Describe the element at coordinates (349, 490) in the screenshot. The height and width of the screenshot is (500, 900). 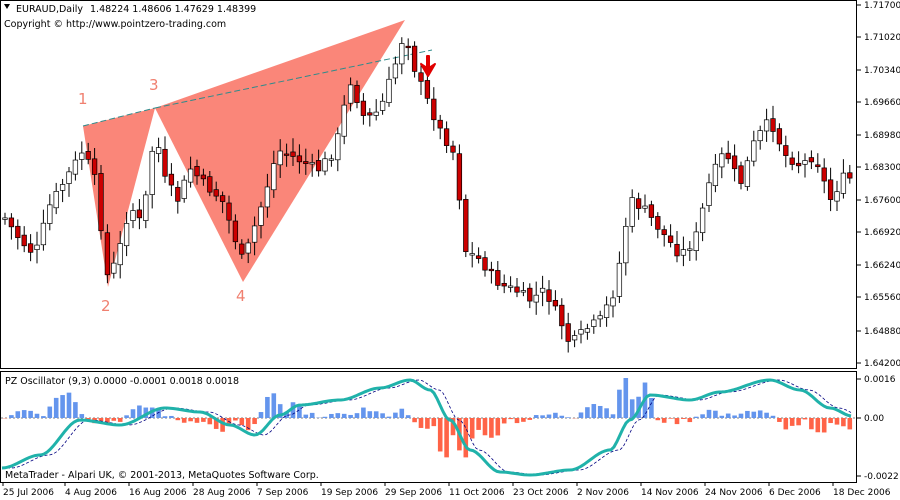
I see `time-tick: 19 Sep 2006` at that location.